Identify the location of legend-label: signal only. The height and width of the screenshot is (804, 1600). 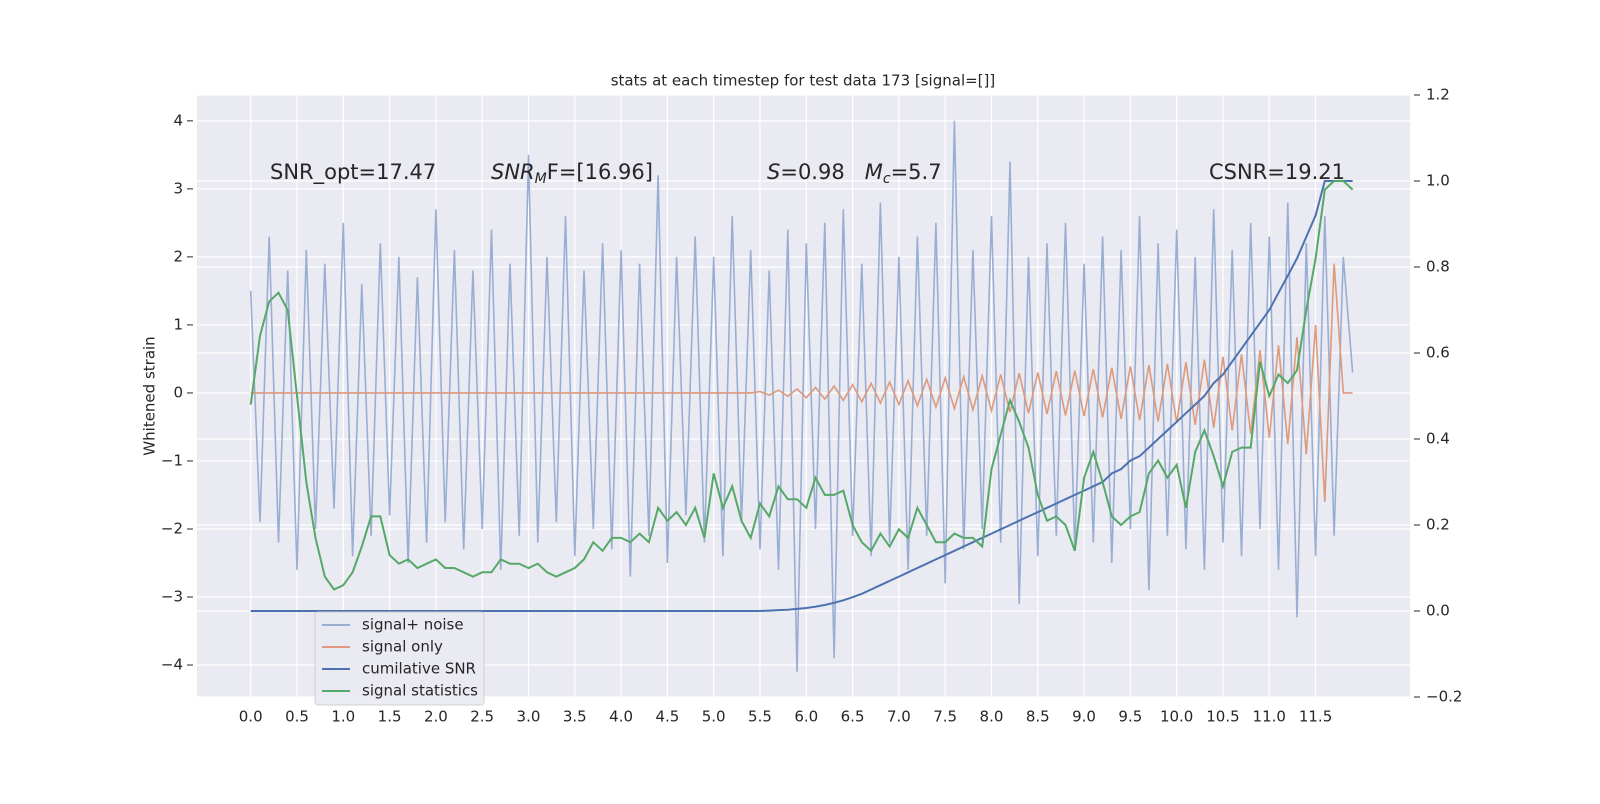
(402, 647).